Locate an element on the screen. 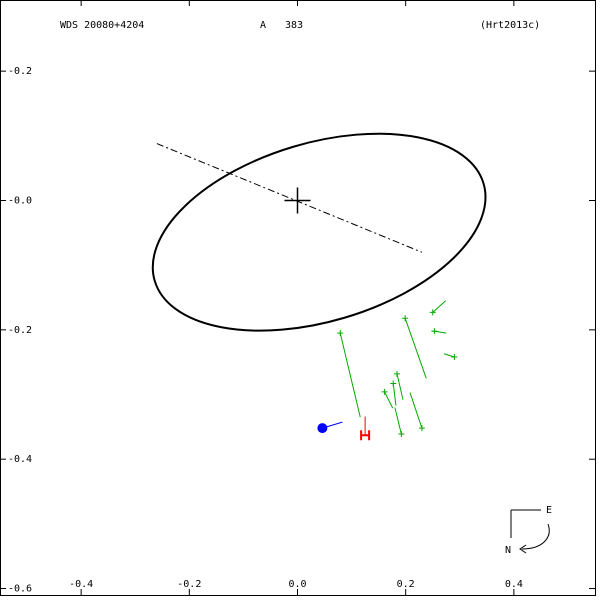  y-tick-label: -0.6 is located at coordinates (20, 589).